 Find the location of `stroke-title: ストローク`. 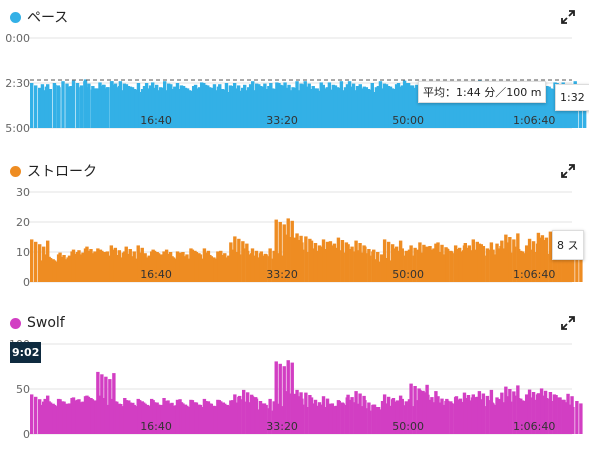

stroke-title: ストローク is located at coordinates (62, 172).